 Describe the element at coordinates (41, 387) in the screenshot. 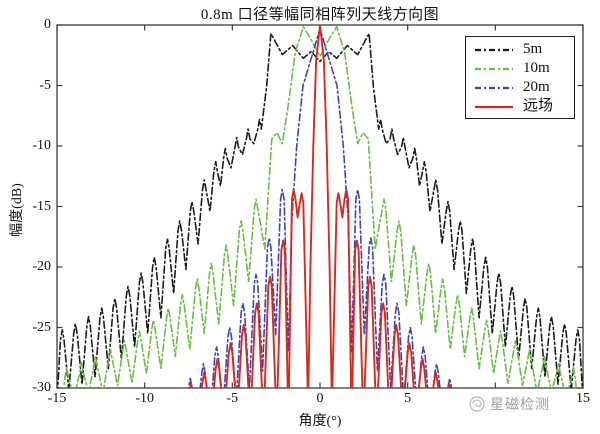

I see `y-tick-label: -30` at that location.